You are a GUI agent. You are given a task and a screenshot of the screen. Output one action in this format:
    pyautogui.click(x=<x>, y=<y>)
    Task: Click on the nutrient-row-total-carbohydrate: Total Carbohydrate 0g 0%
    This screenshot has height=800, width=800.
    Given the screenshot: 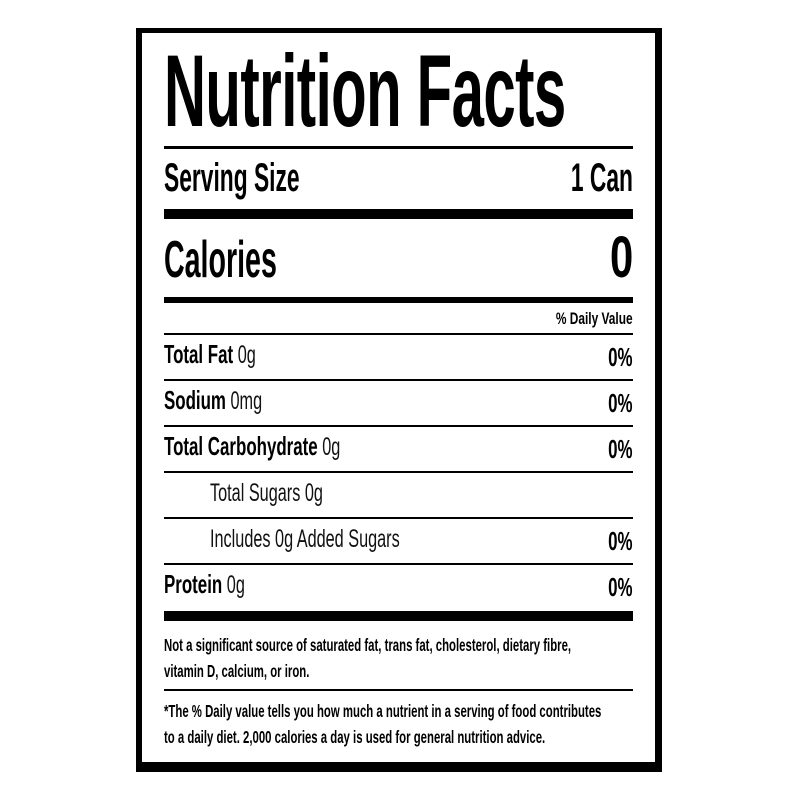 What is the action you would take?
    pyautogui.click(x=398, y=449)
    